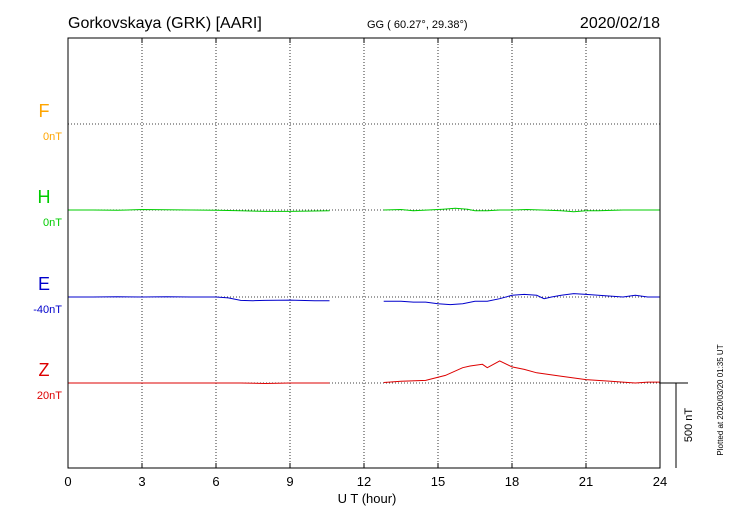 This screenshot has width=730, height=525. Describe the element at coordinates (512, 481) in the screenshot. I see `x-tick-label: 18` at that location.